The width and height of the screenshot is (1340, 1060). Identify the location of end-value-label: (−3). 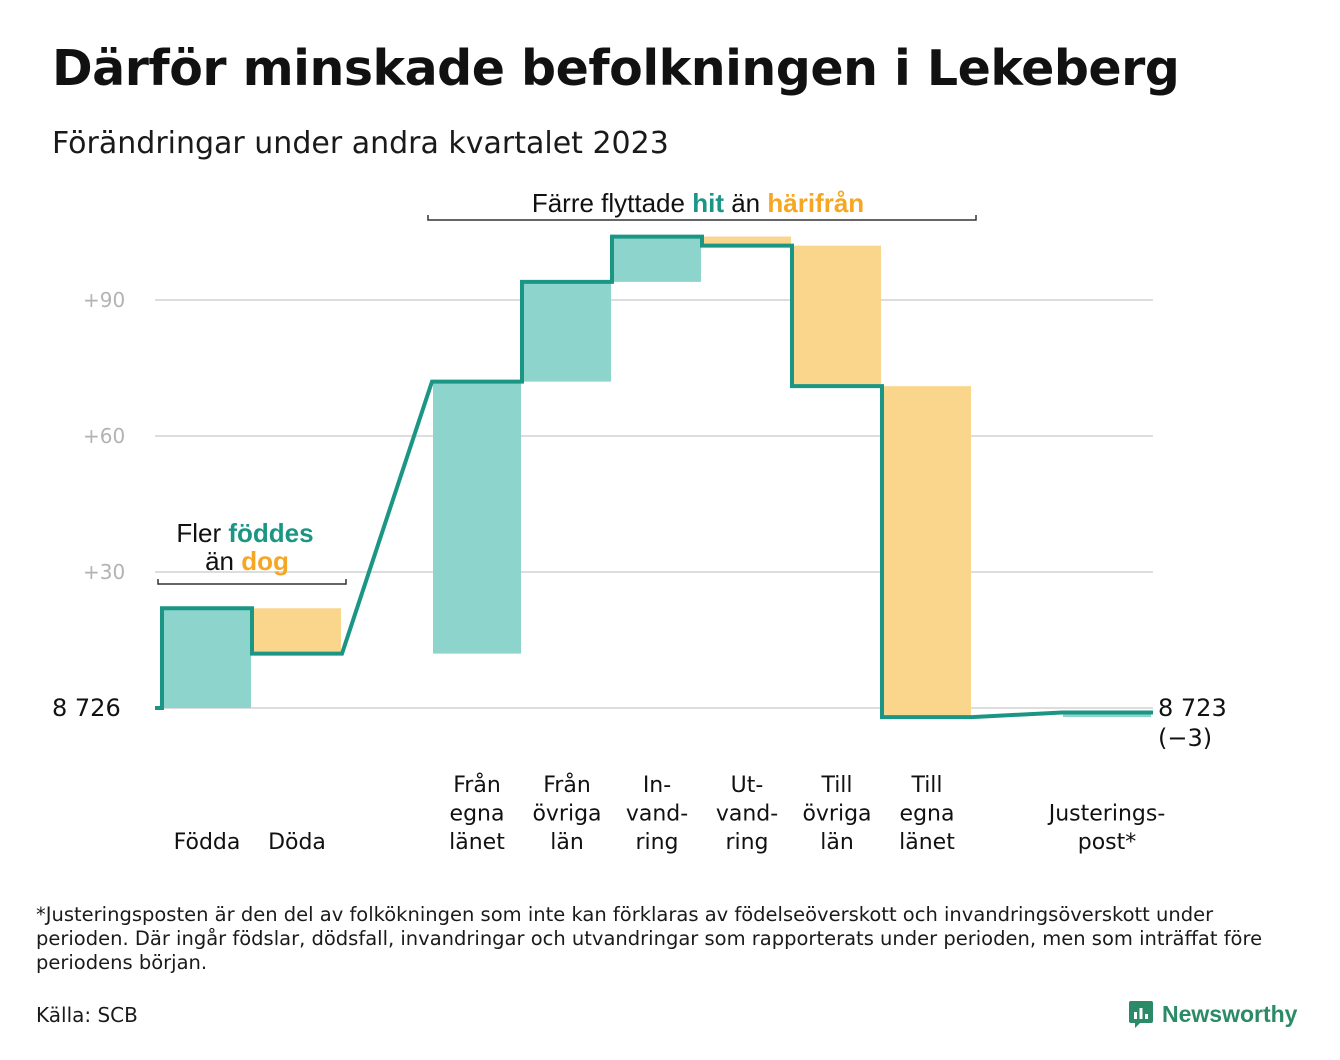
(1185, 738).